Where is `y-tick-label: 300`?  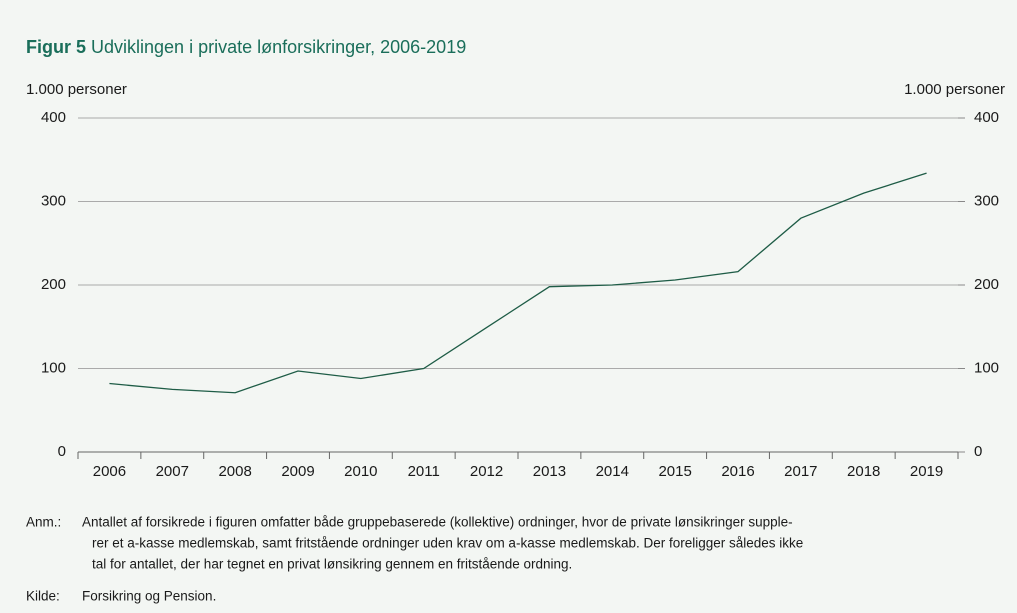 y-tick-label: 300 is located at coordinates (53, 200).